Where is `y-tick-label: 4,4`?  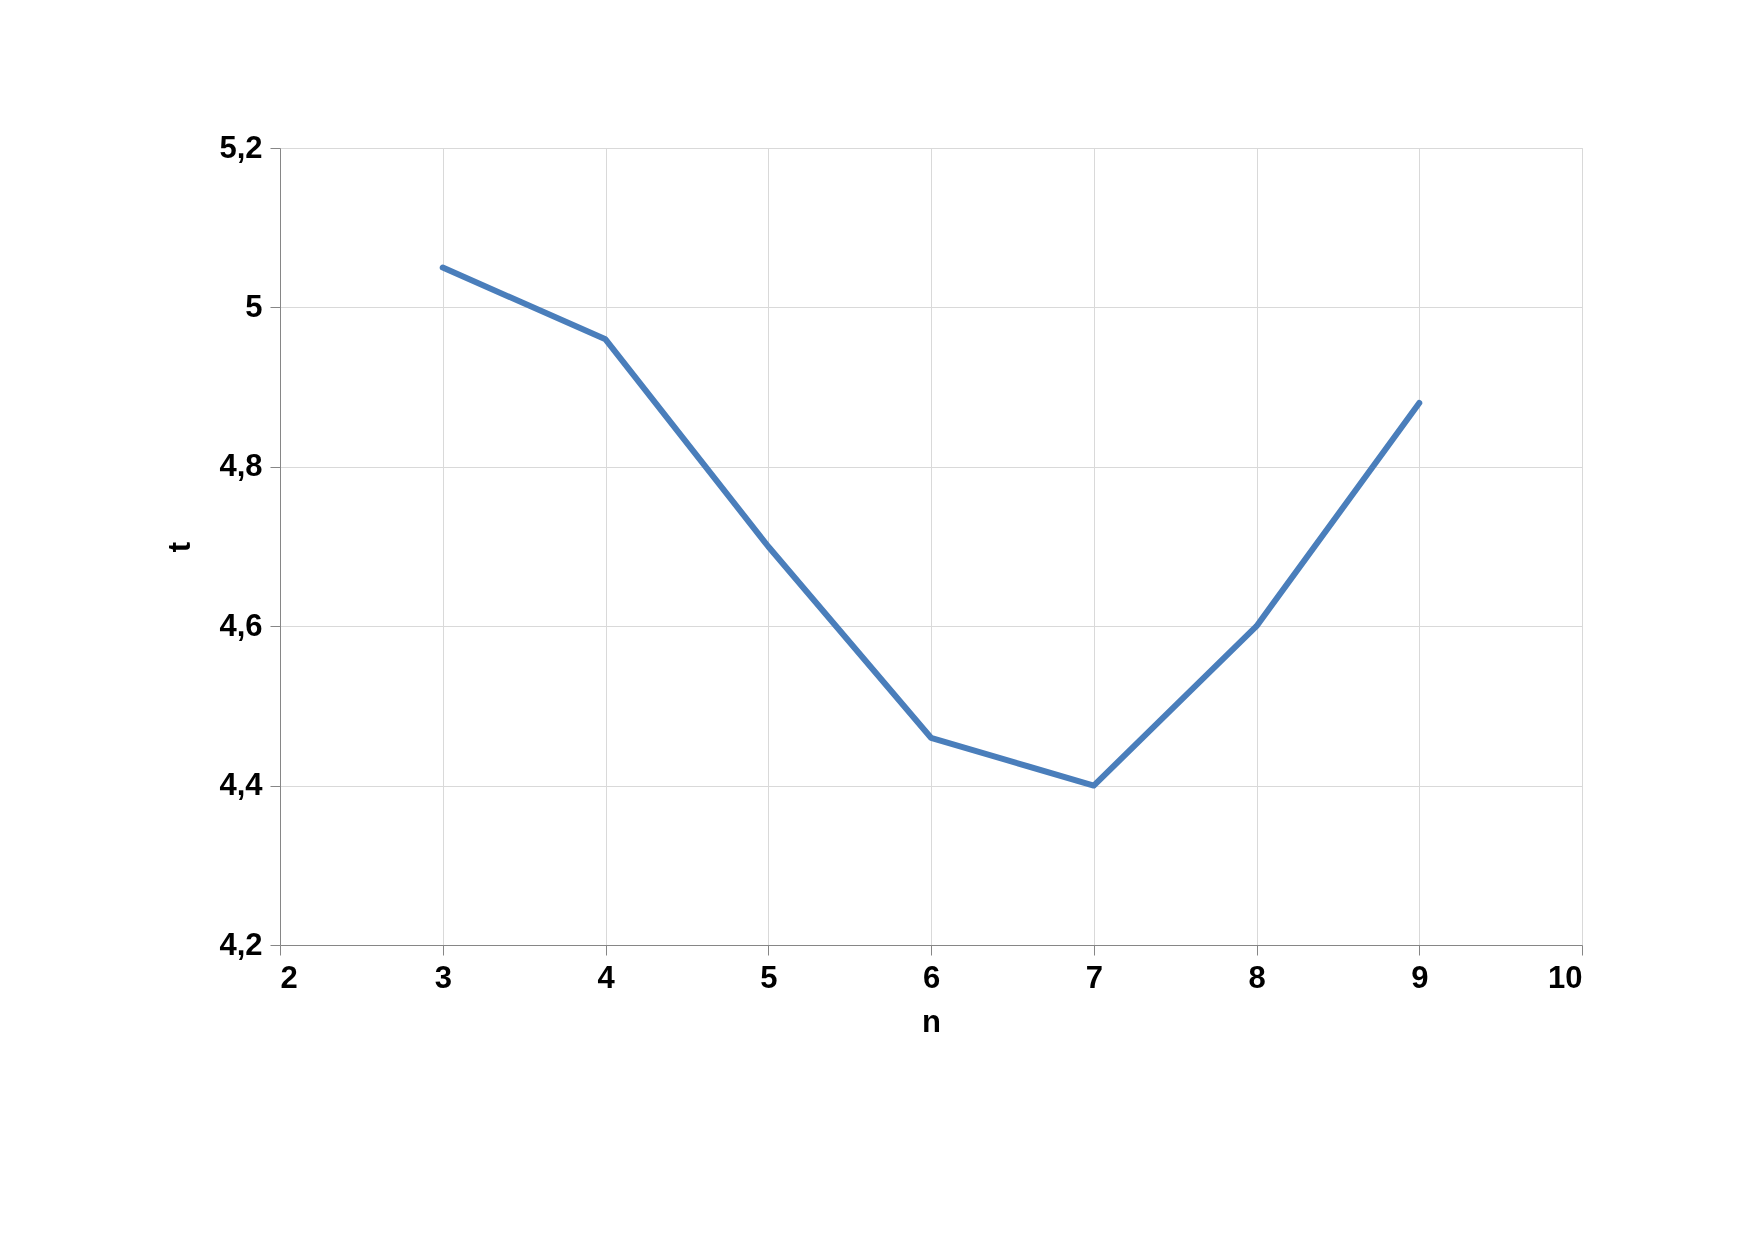 y-tick-label: 4,4 is located at coordinates (241, 785).